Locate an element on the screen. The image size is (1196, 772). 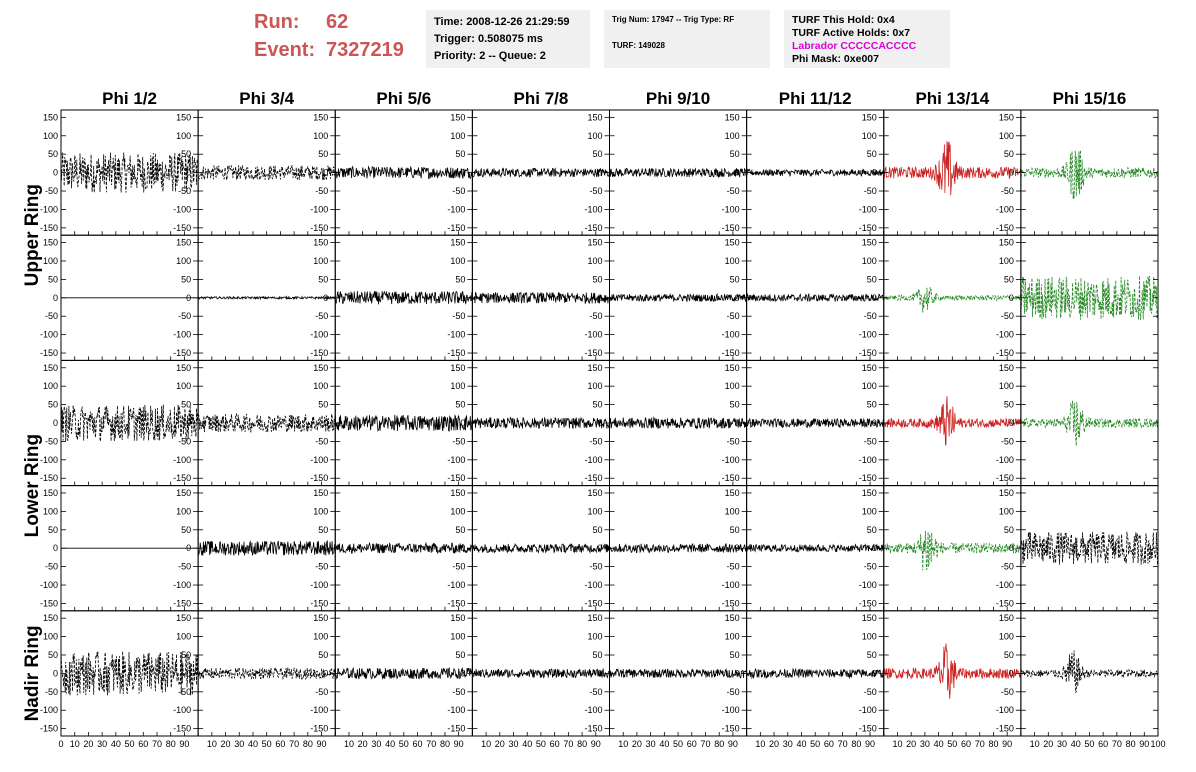
ytick-label-left: -100 is located at coordinates (49, 335).